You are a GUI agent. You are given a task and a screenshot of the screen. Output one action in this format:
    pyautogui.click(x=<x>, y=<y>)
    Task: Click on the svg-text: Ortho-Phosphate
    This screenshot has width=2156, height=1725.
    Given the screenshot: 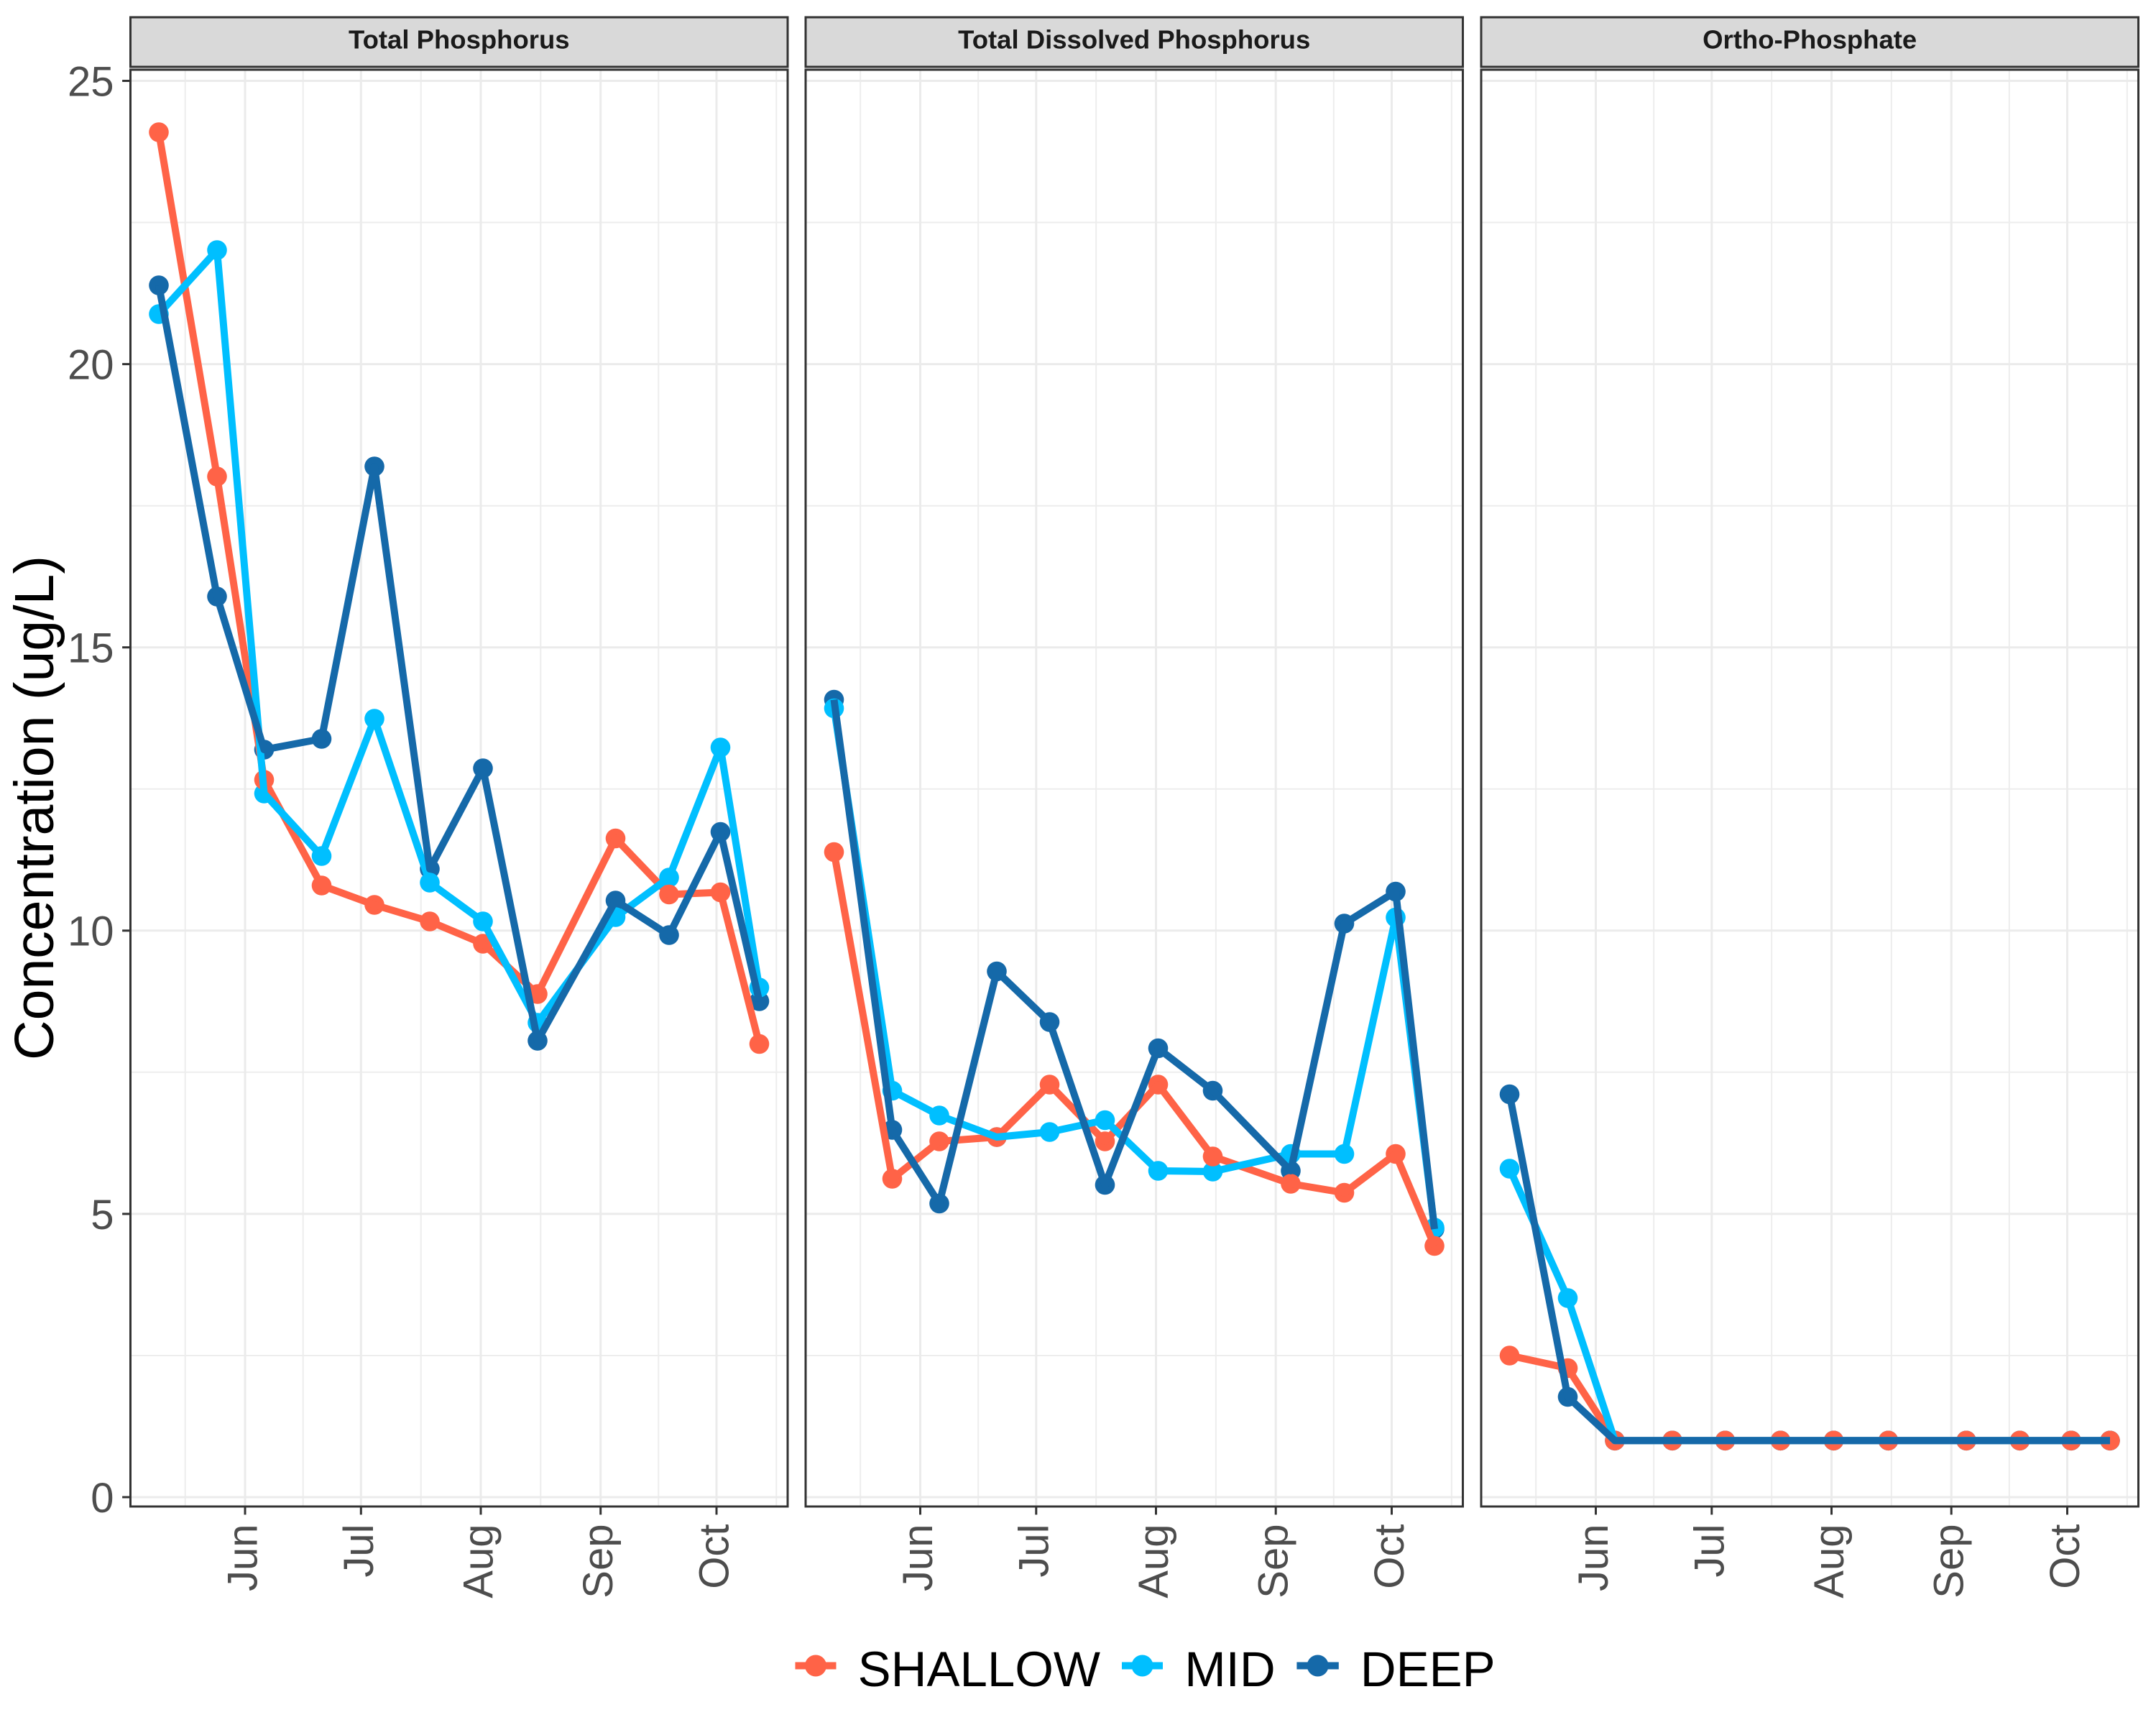 What is the action you would take?
    pyautogui.click(x=1810, y=40)
    